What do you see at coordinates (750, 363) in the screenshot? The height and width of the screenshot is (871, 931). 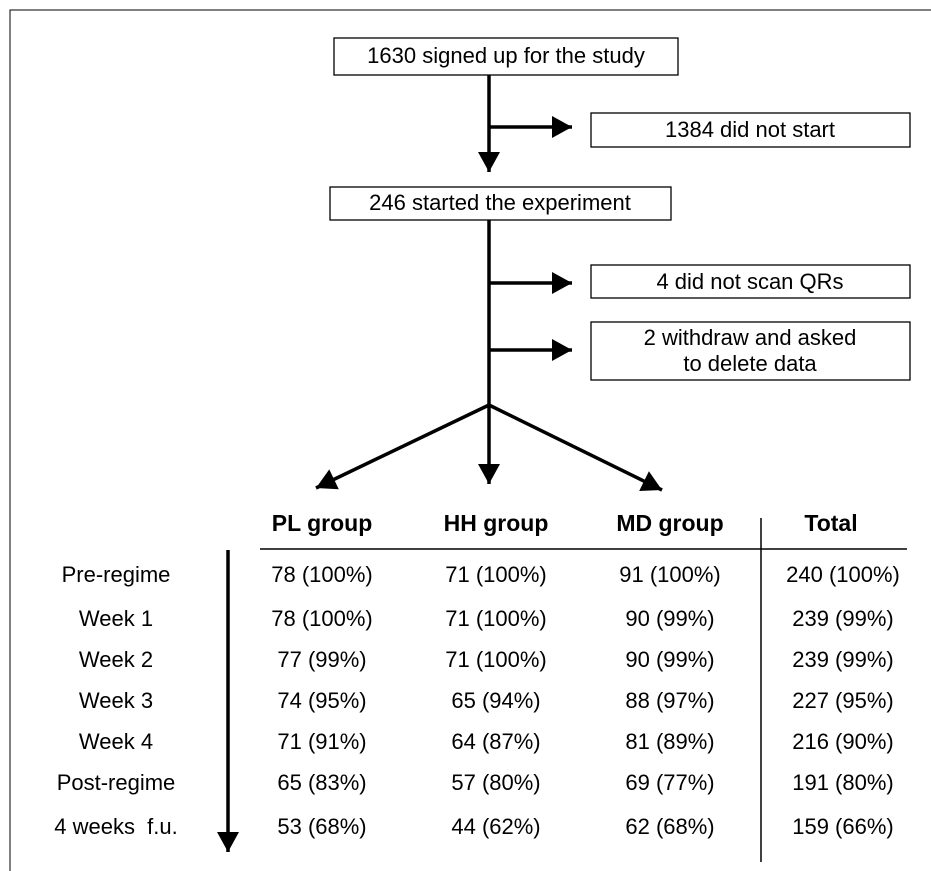 I see `box-text: to delete data` at bounding box center [750, 363].